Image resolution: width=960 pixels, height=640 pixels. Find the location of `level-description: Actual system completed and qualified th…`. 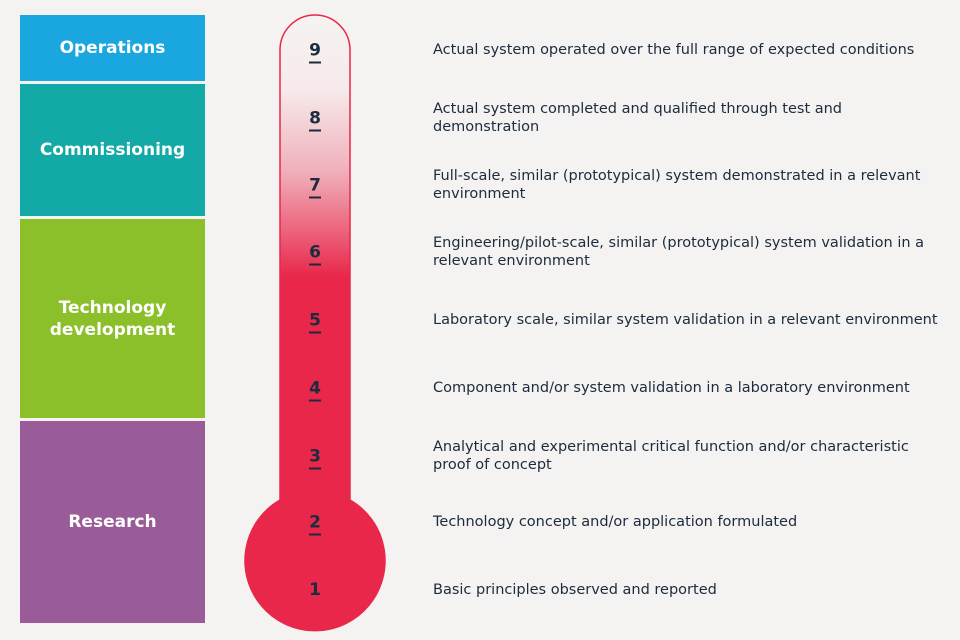

level-description: Actual system completed and qualified th… is located at coordinates (638, 118).